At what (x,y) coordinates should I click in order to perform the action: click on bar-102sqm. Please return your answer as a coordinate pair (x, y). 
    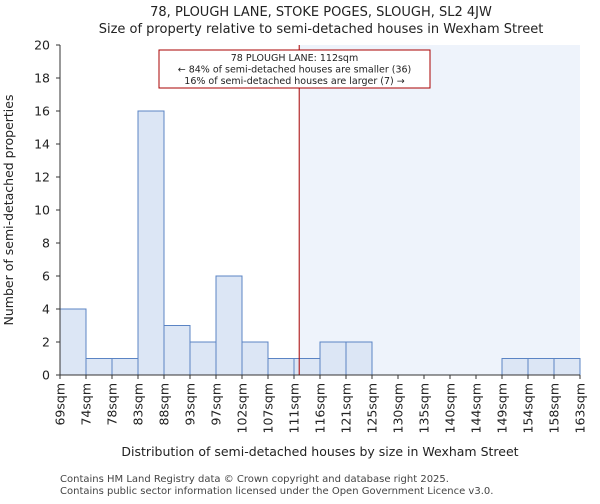
    Looking at the image, I should click on (255, 358).